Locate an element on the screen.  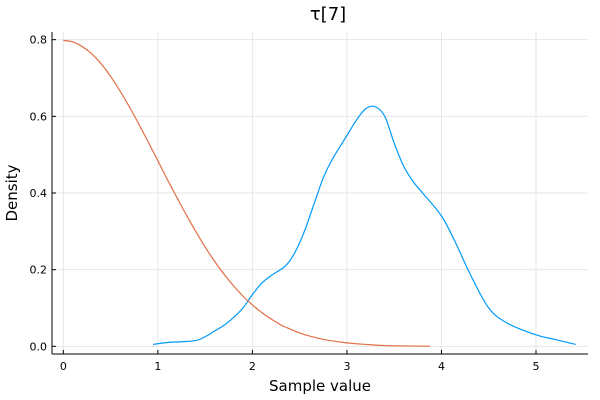
chart-title: τ[7] is located at coordinates (328, 14).